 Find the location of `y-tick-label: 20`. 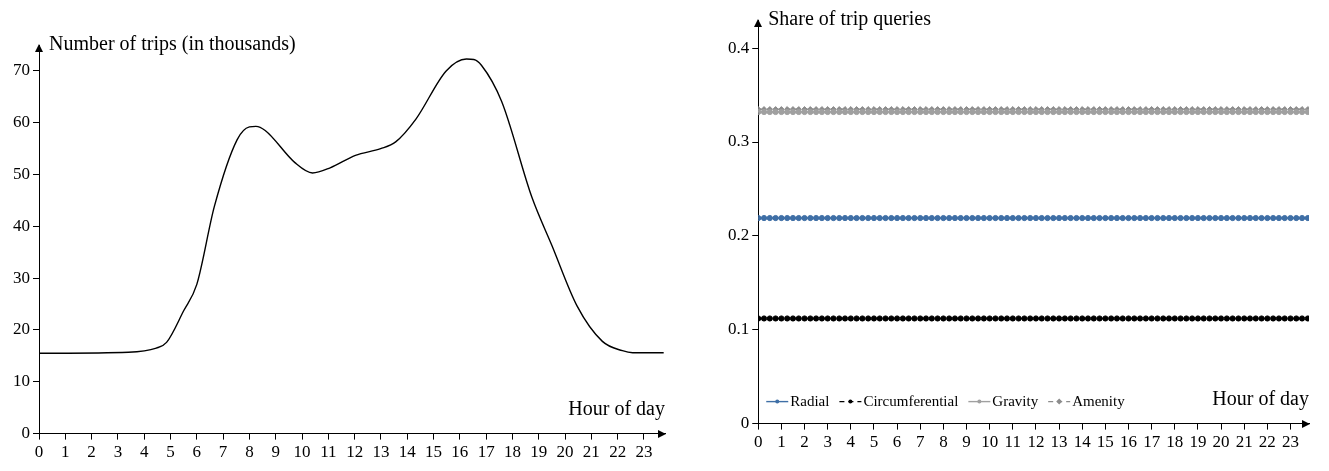

y-tick-label: 20 is located at coordinates (21, 329).